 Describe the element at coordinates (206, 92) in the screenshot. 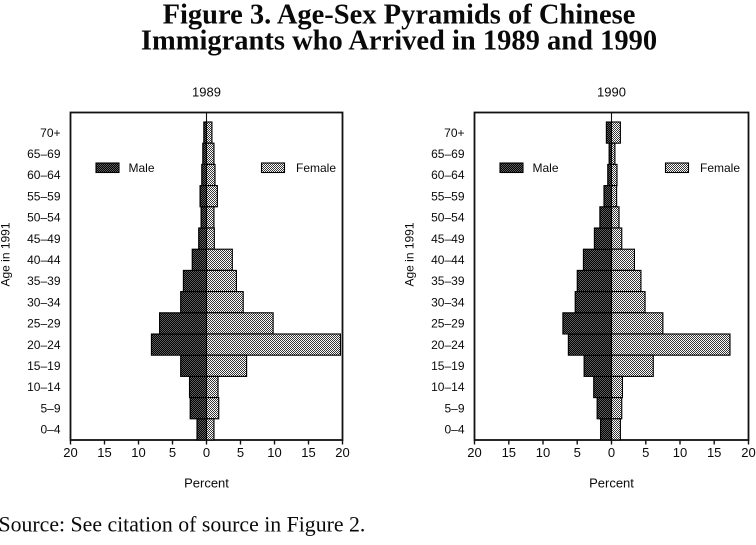

I see `svg-text: 1989` at that location.